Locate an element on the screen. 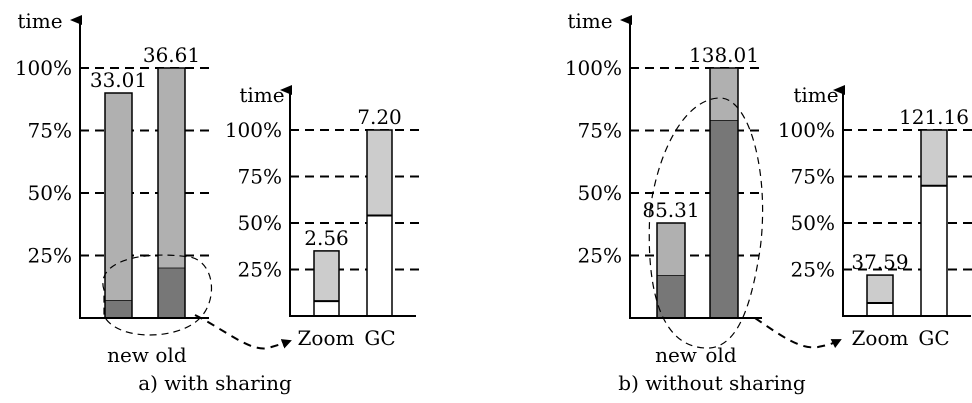 The width and height of the screenshot is (972, 403). value-label: 33.01 is located at coordinates (118, 80).